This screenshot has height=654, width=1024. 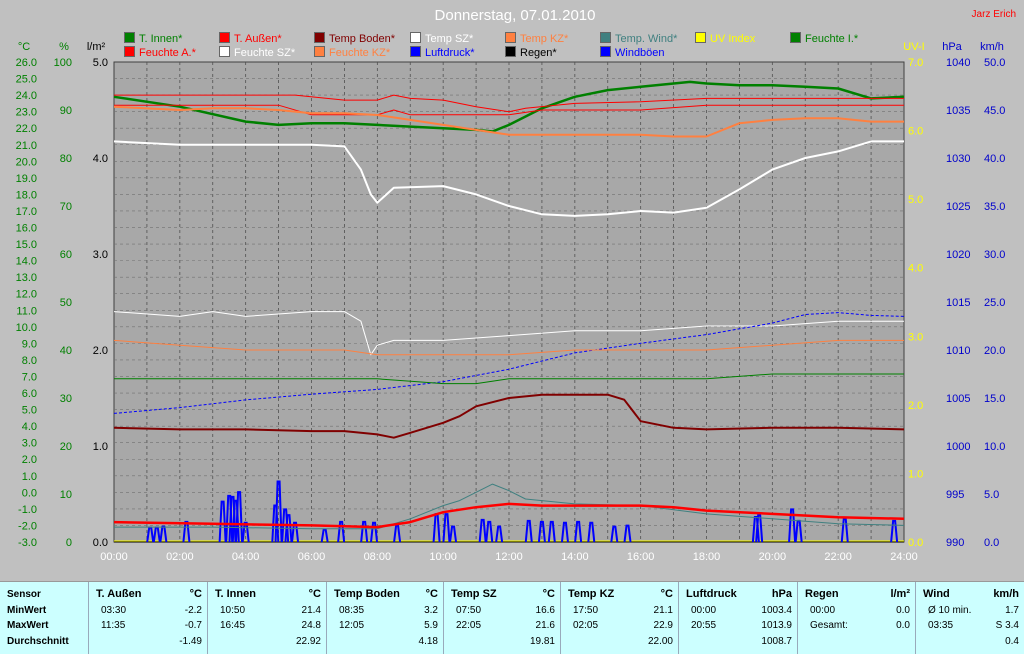 I want to click on stats-max-value: 21.6, so click(x=545, y=625).